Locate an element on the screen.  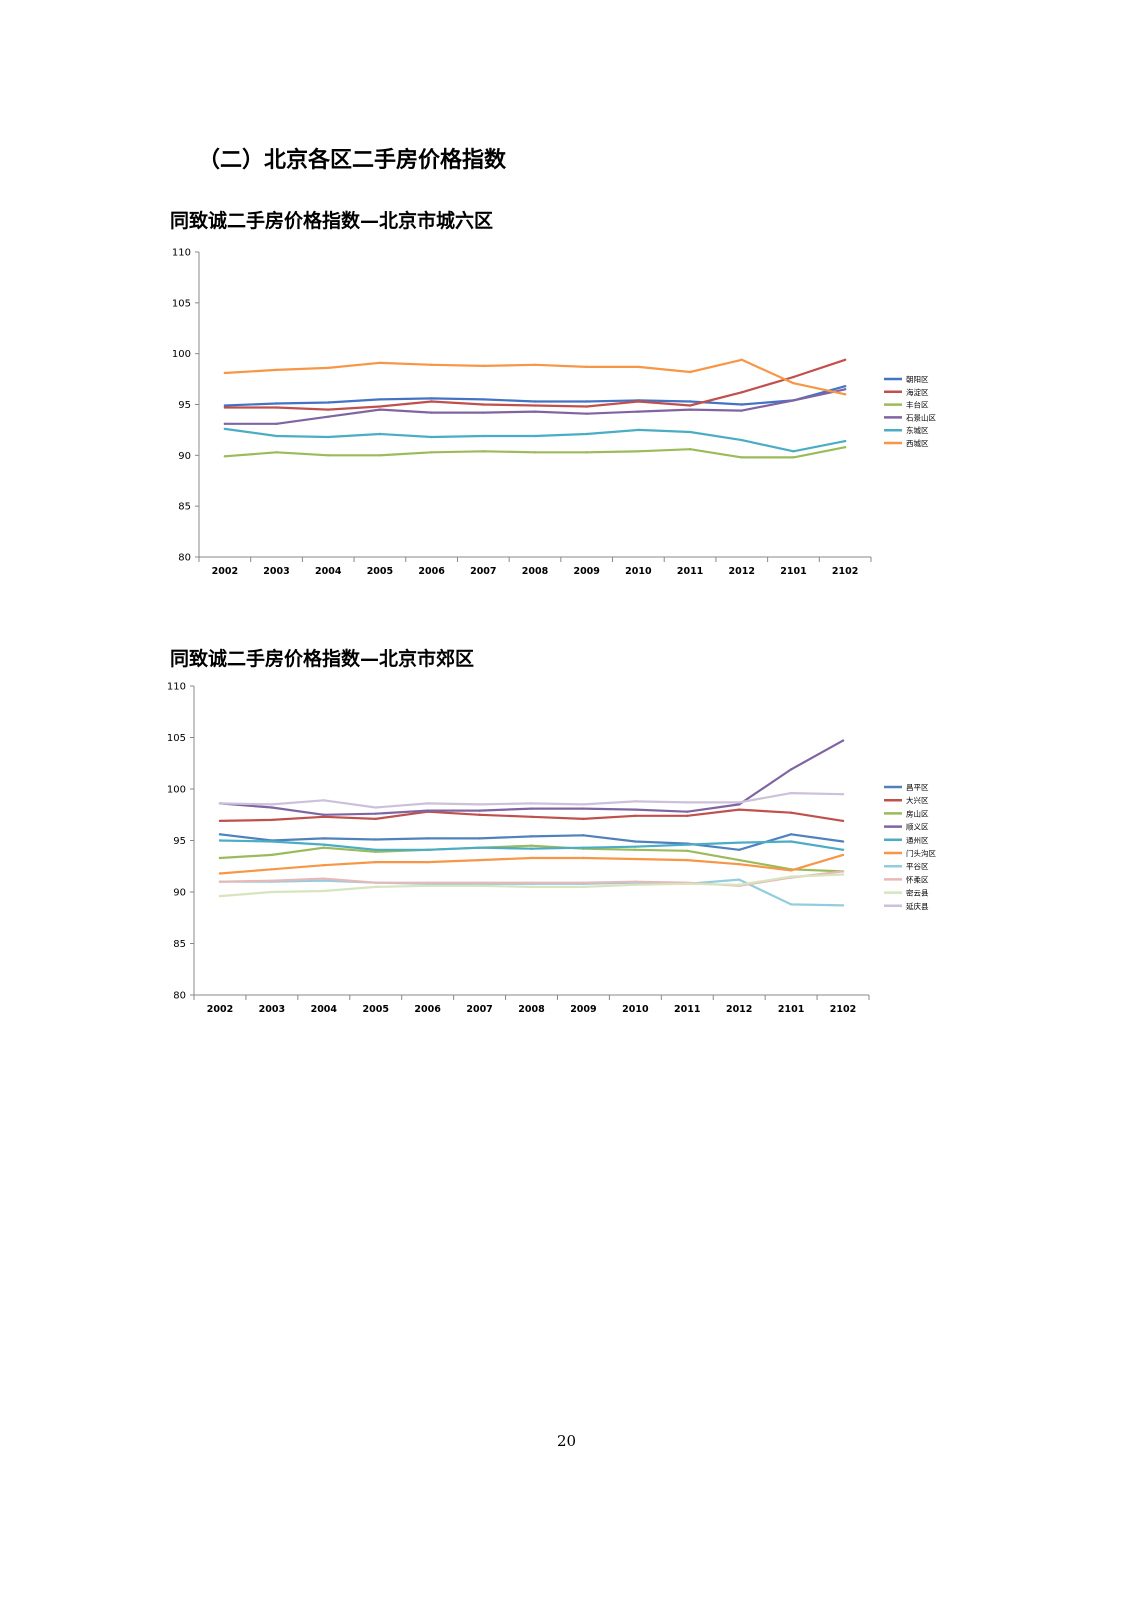
legend-label: 东城区 is located at coordinates (917, 430).